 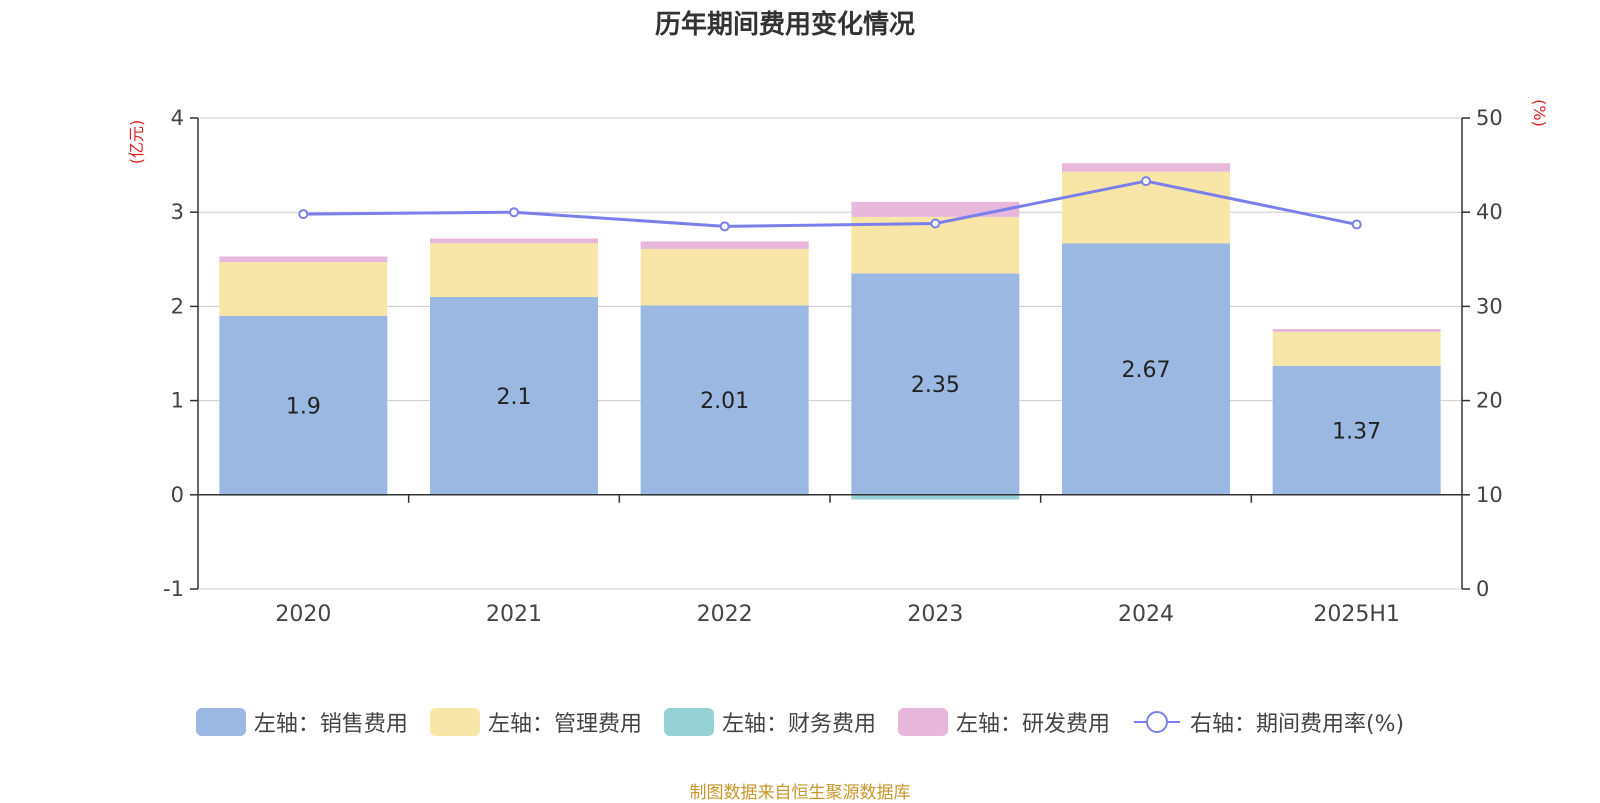 What do you see at coordinates (173, 589) in the screenshot?
I see `y-left-tick-label: -1` at bounding box center [173, 589].